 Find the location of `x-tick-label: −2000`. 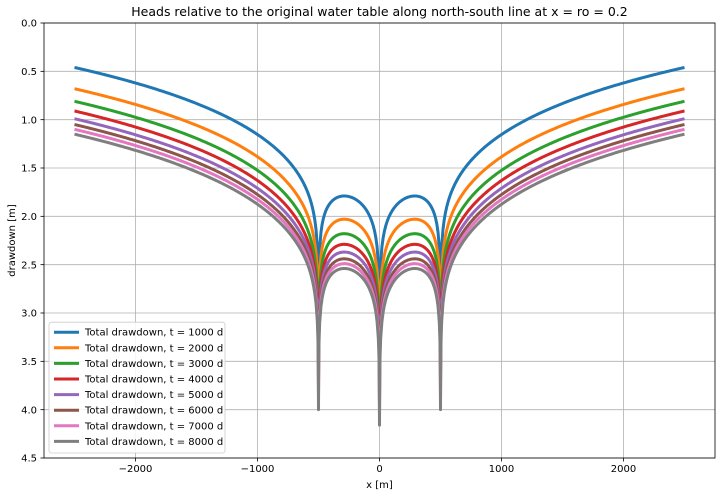

x-tick-label: −2000 is located at coordinates (136, 469).